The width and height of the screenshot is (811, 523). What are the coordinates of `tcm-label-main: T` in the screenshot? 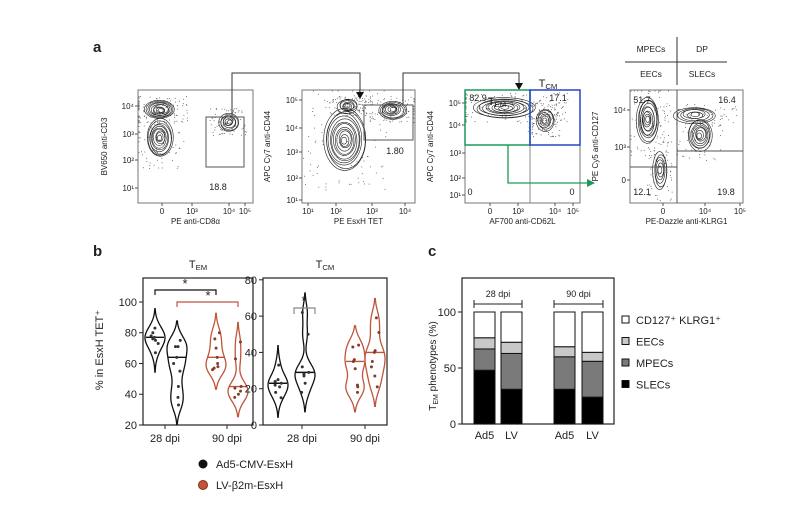 It's located at (542, 84).